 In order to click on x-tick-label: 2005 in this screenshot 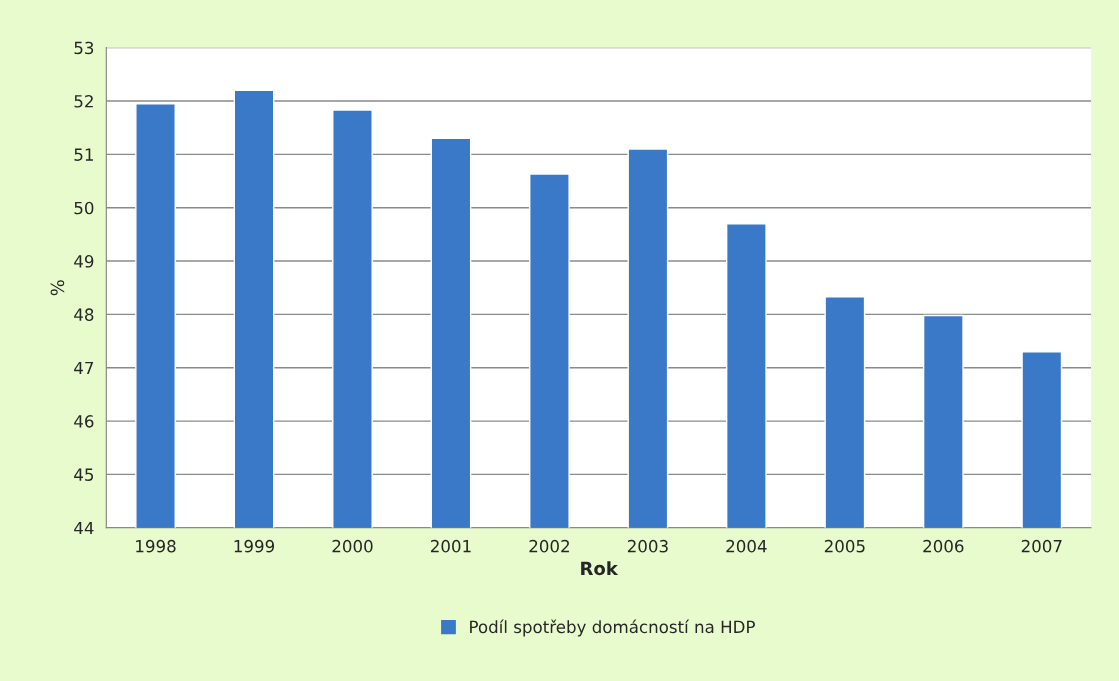, I will do `click(844, 546)`.